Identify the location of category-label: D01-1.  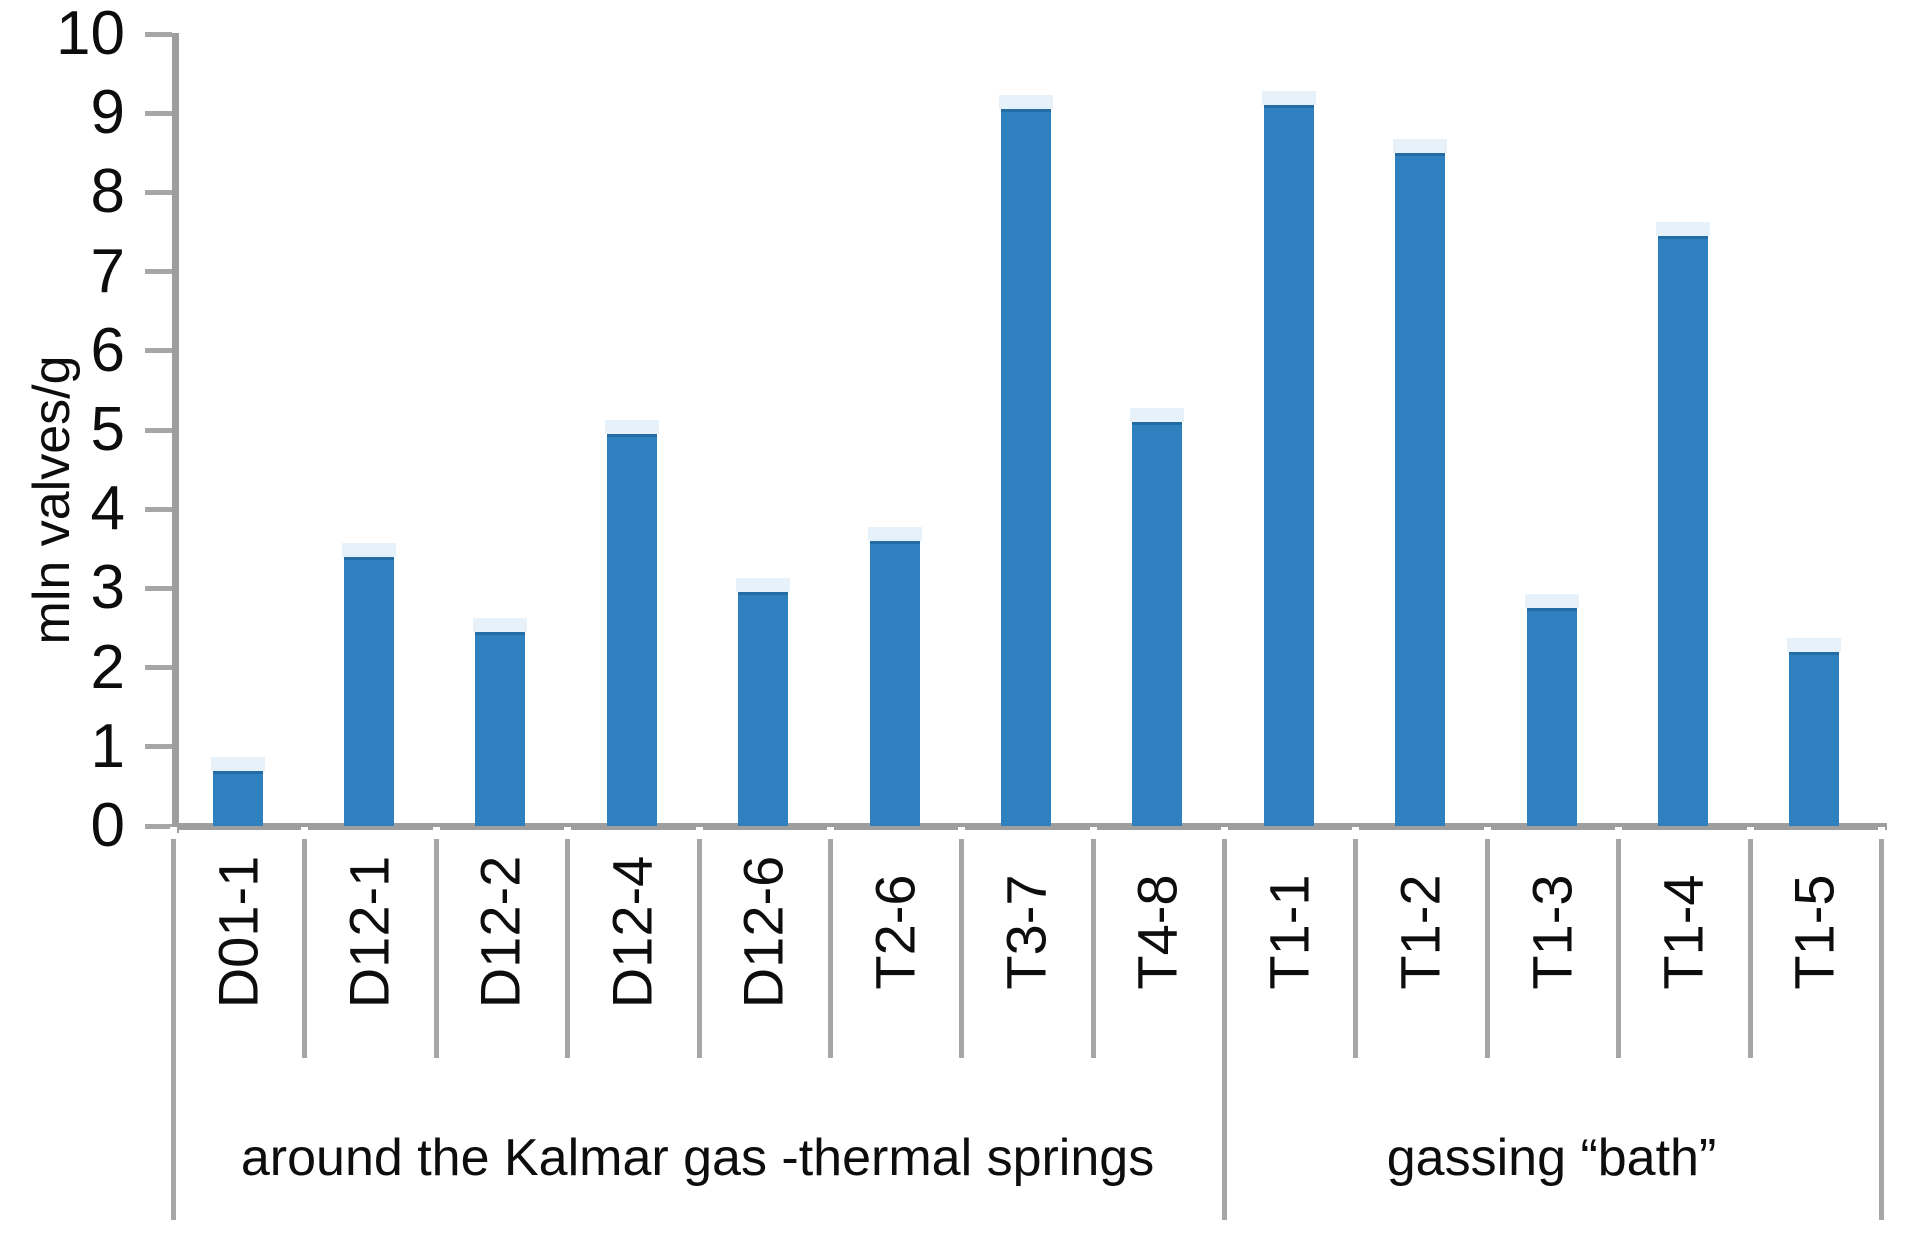
(238, 932).